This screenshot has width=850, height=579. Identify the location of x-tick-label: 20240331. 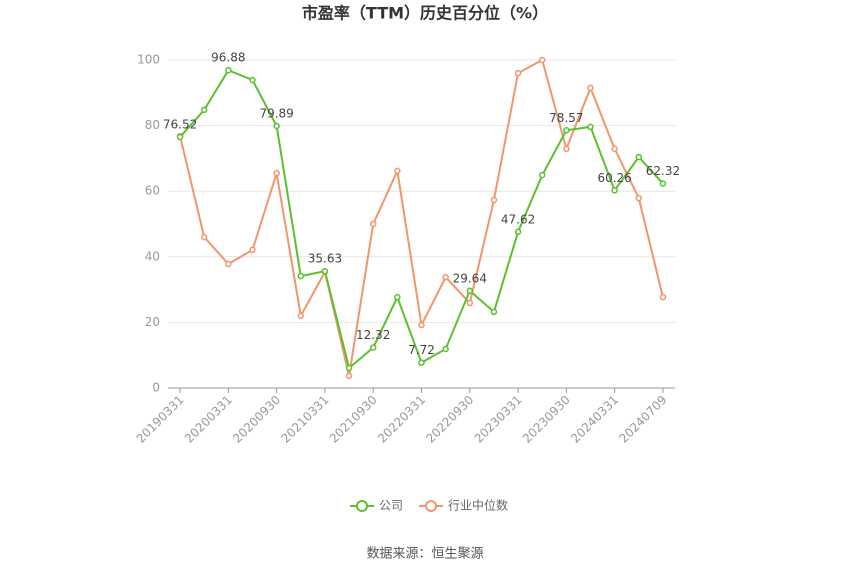
(594, 419).